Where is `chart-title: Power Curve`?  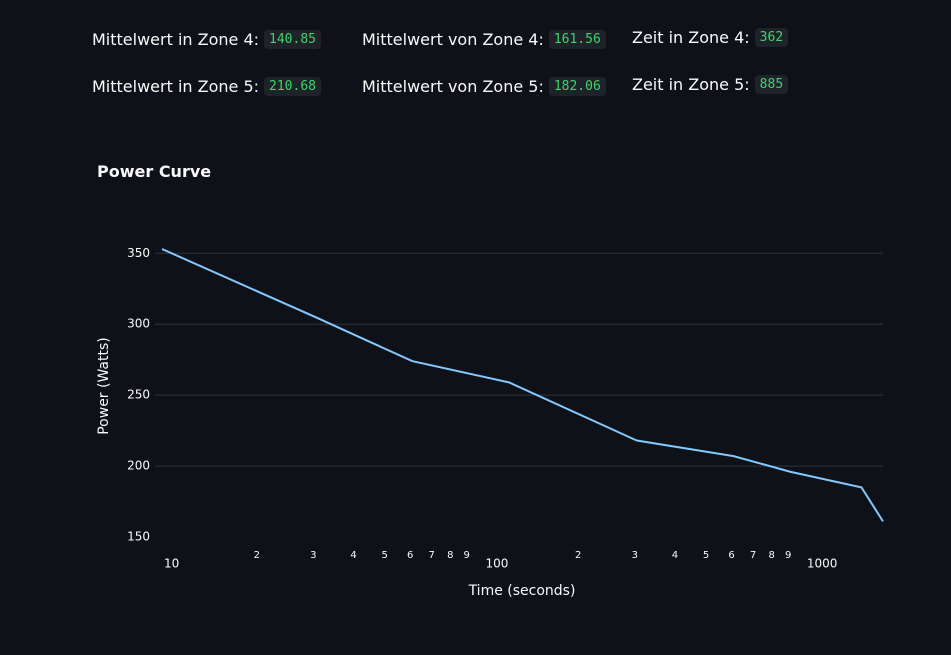 chart-title: Power Curve is located at coordinates (154, 171).